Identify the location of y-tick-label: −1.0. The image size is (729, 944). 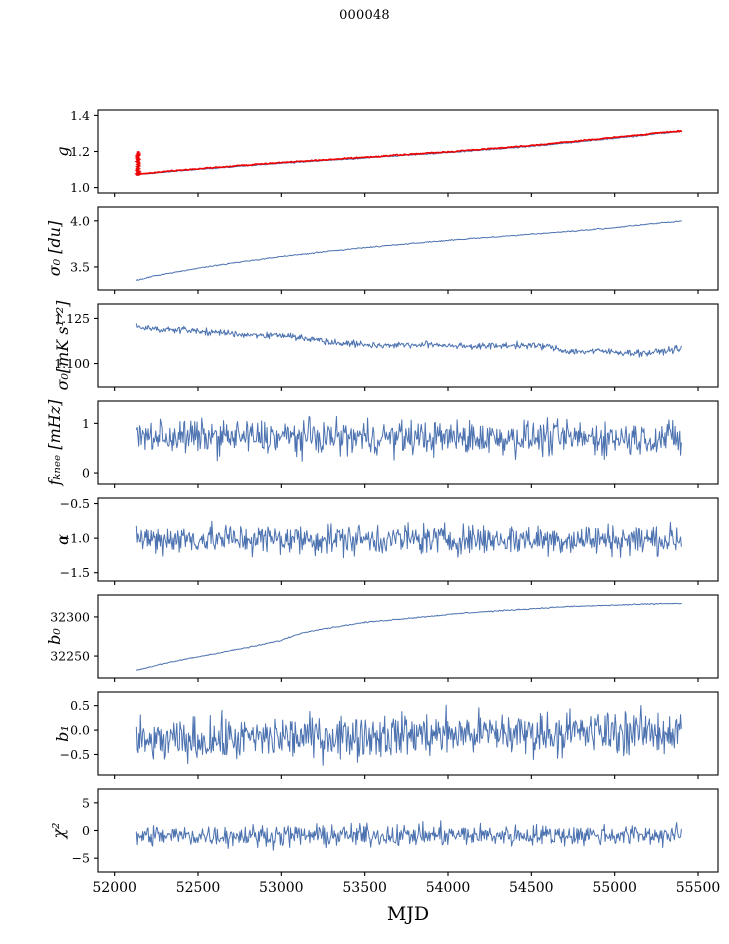
(75, 538).